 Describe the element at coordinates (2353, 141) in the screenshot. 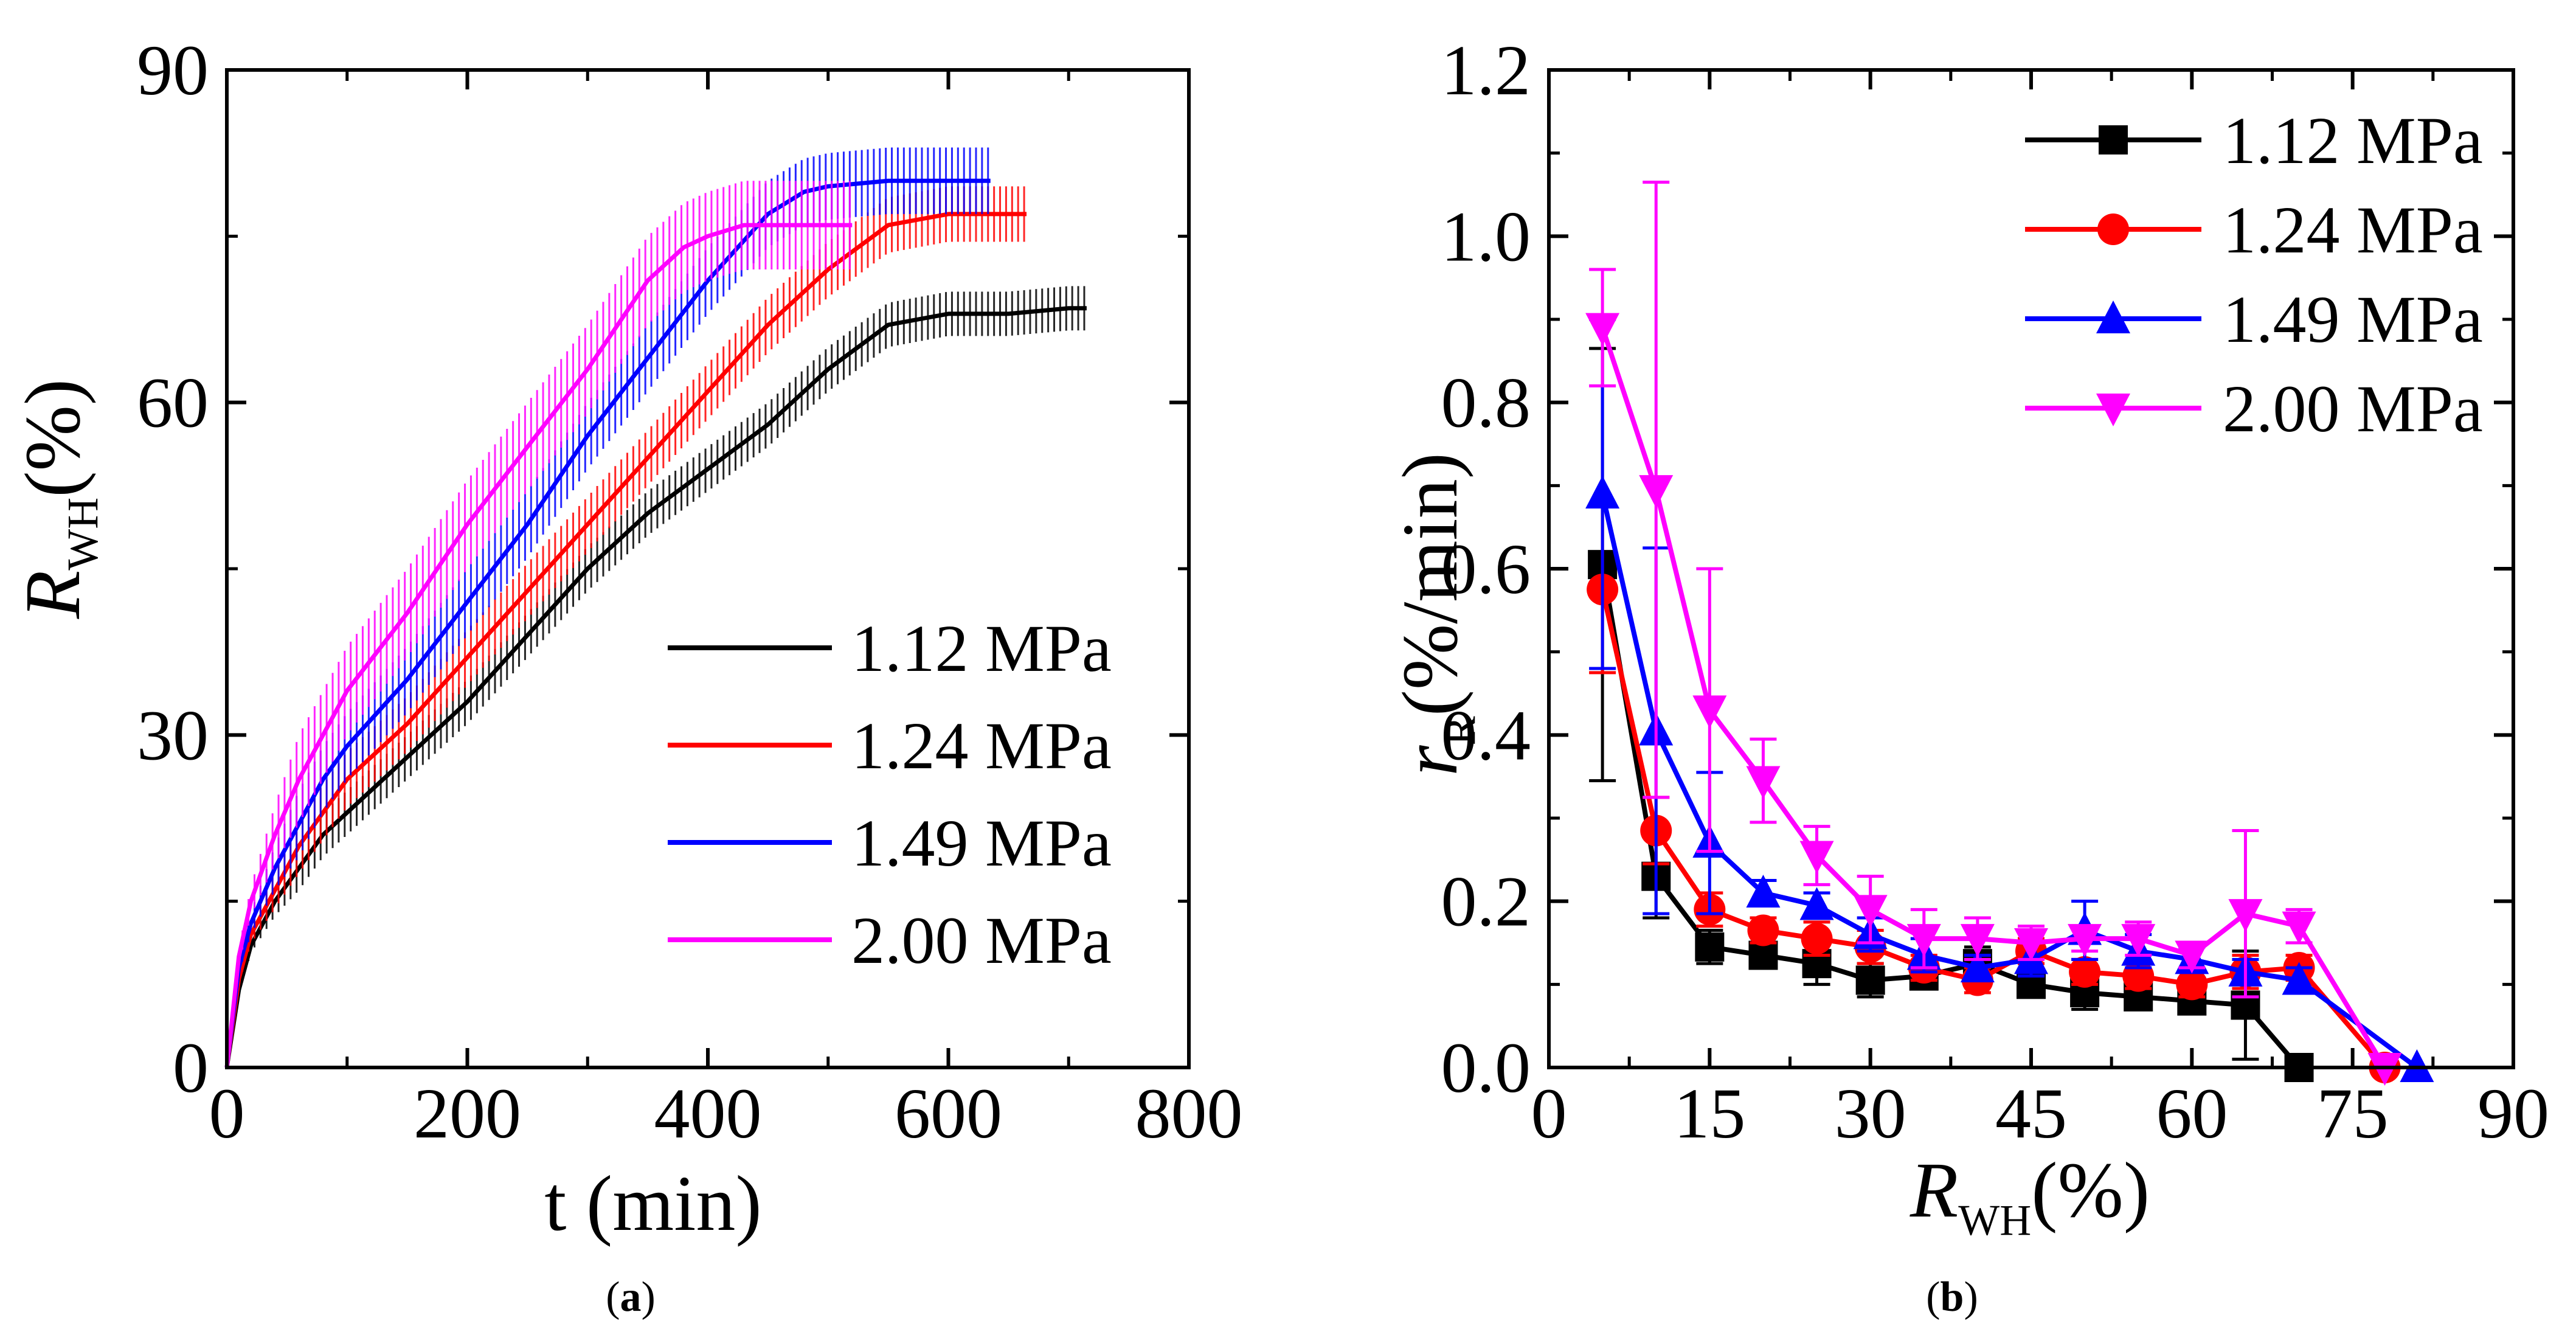

I see `panel-b-legend-label: 1.12 MPa` at that location.